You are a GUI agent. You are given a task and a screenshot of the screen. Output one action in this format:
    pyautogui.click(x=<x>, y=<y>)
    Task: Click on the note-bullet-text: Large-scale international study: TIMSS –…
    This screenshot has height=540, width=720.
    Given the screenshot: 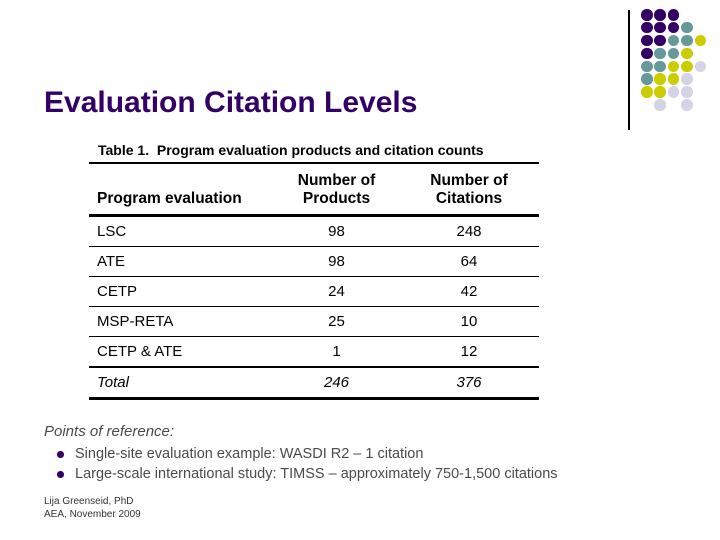 What is the action you would take?
    pyautogui.click(x=316, y=474)
    